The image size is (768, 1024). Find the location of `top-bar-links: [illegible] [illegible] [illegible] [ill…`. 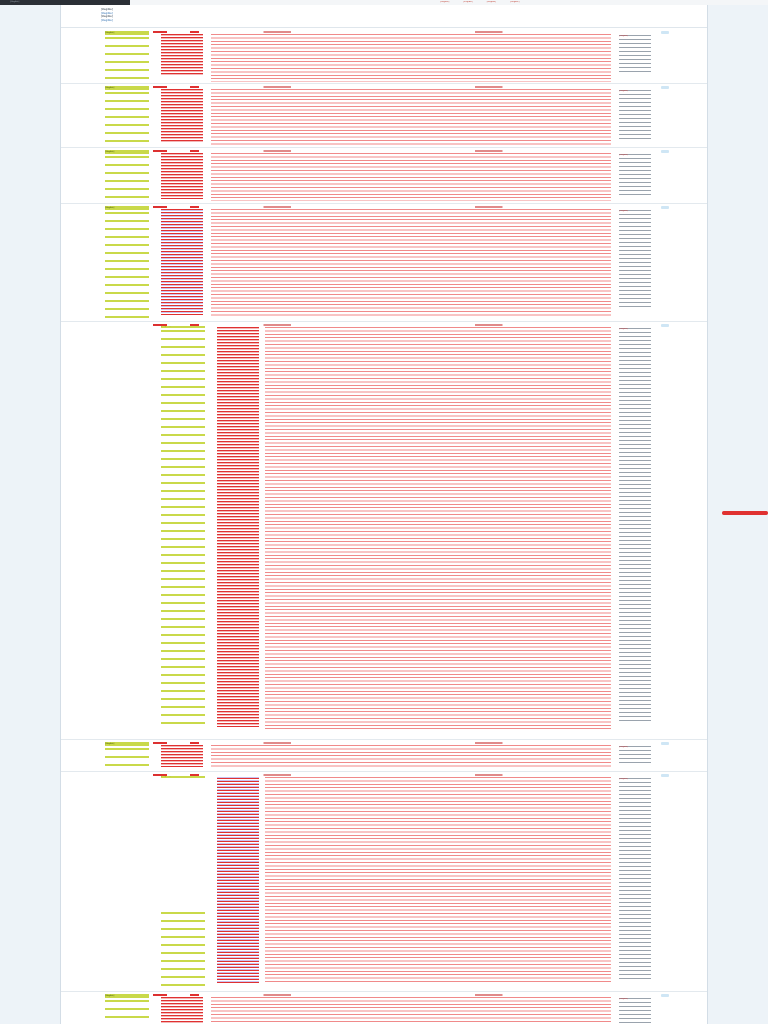

top-bar-links: [illegible] [illegible] [illegible] [ill… is located at coordinates (600, 2).